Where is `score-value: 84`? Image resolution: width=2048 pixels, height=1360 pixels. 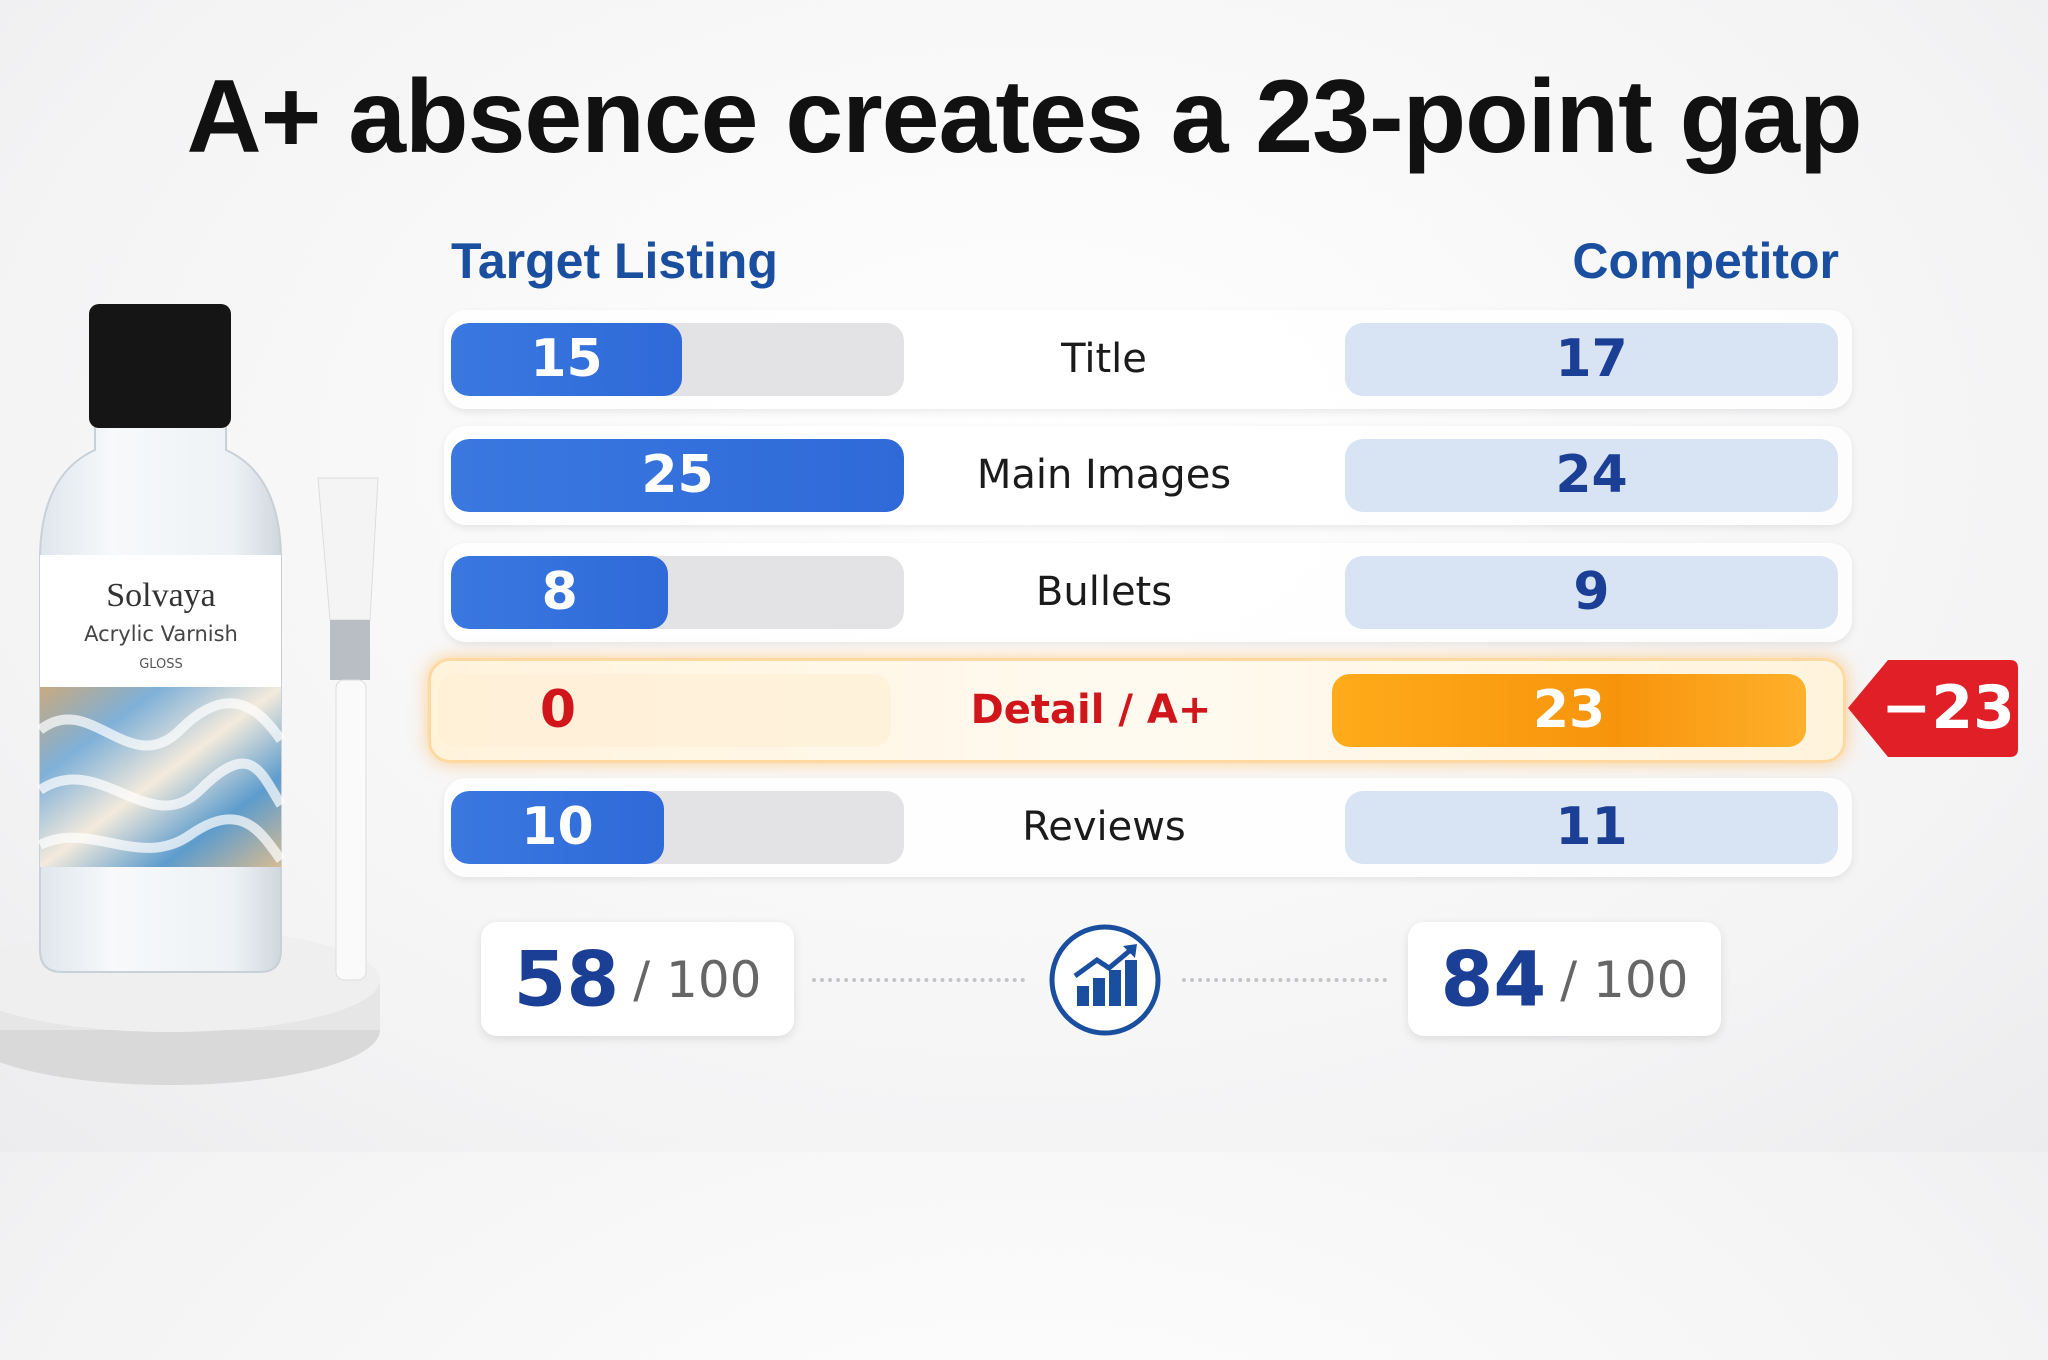 score-value: 84 is located at coordinates (1493, 979).